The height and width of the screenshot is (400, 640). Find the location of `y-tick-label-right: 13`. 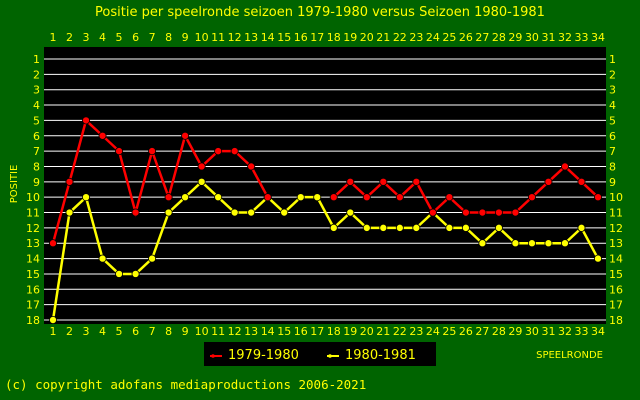

y-tick-label-right: 13 is located at coordinates (616, 243).